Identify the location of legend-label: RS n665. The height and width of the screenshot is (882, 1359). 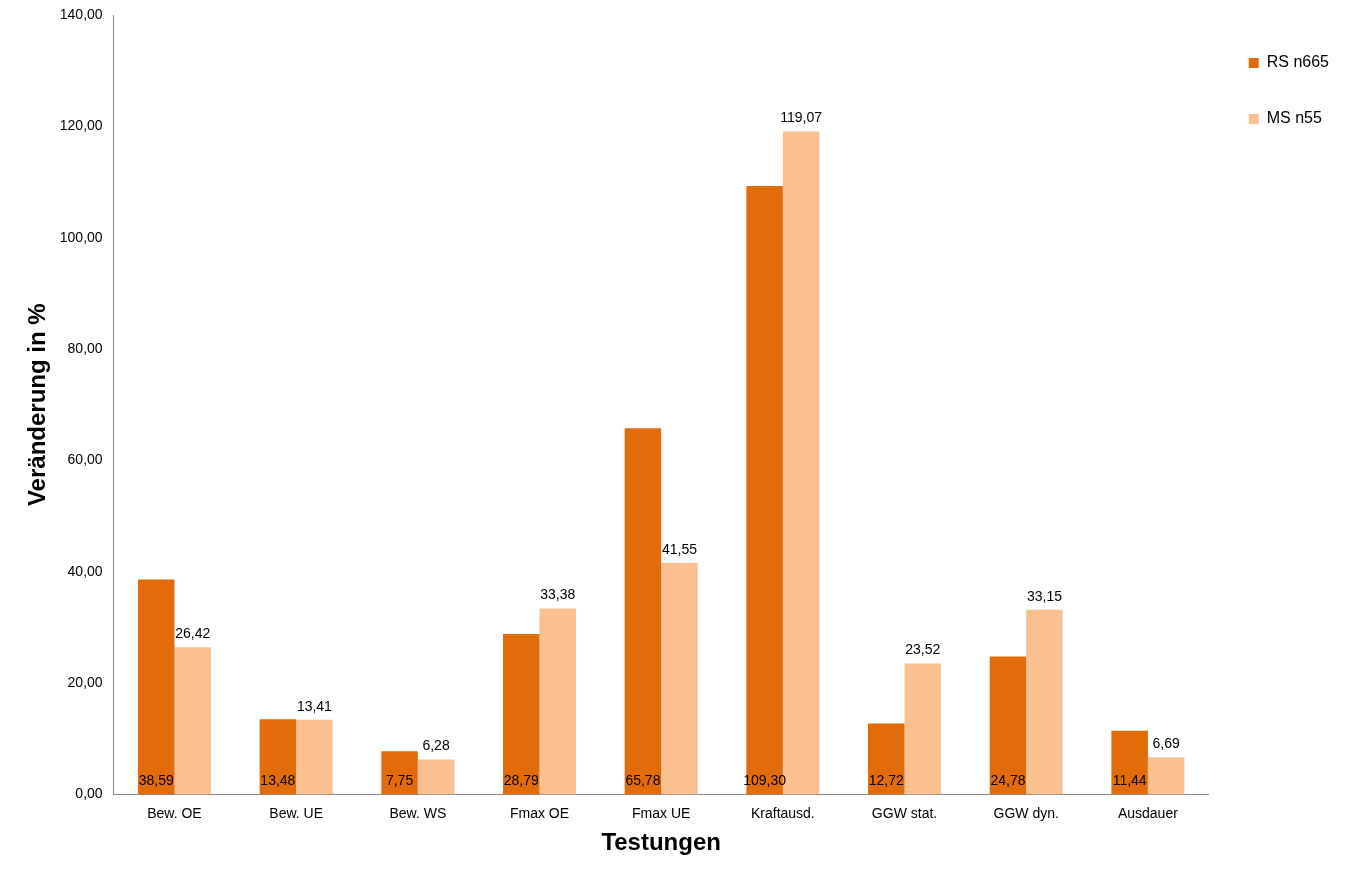
(1298, 62).